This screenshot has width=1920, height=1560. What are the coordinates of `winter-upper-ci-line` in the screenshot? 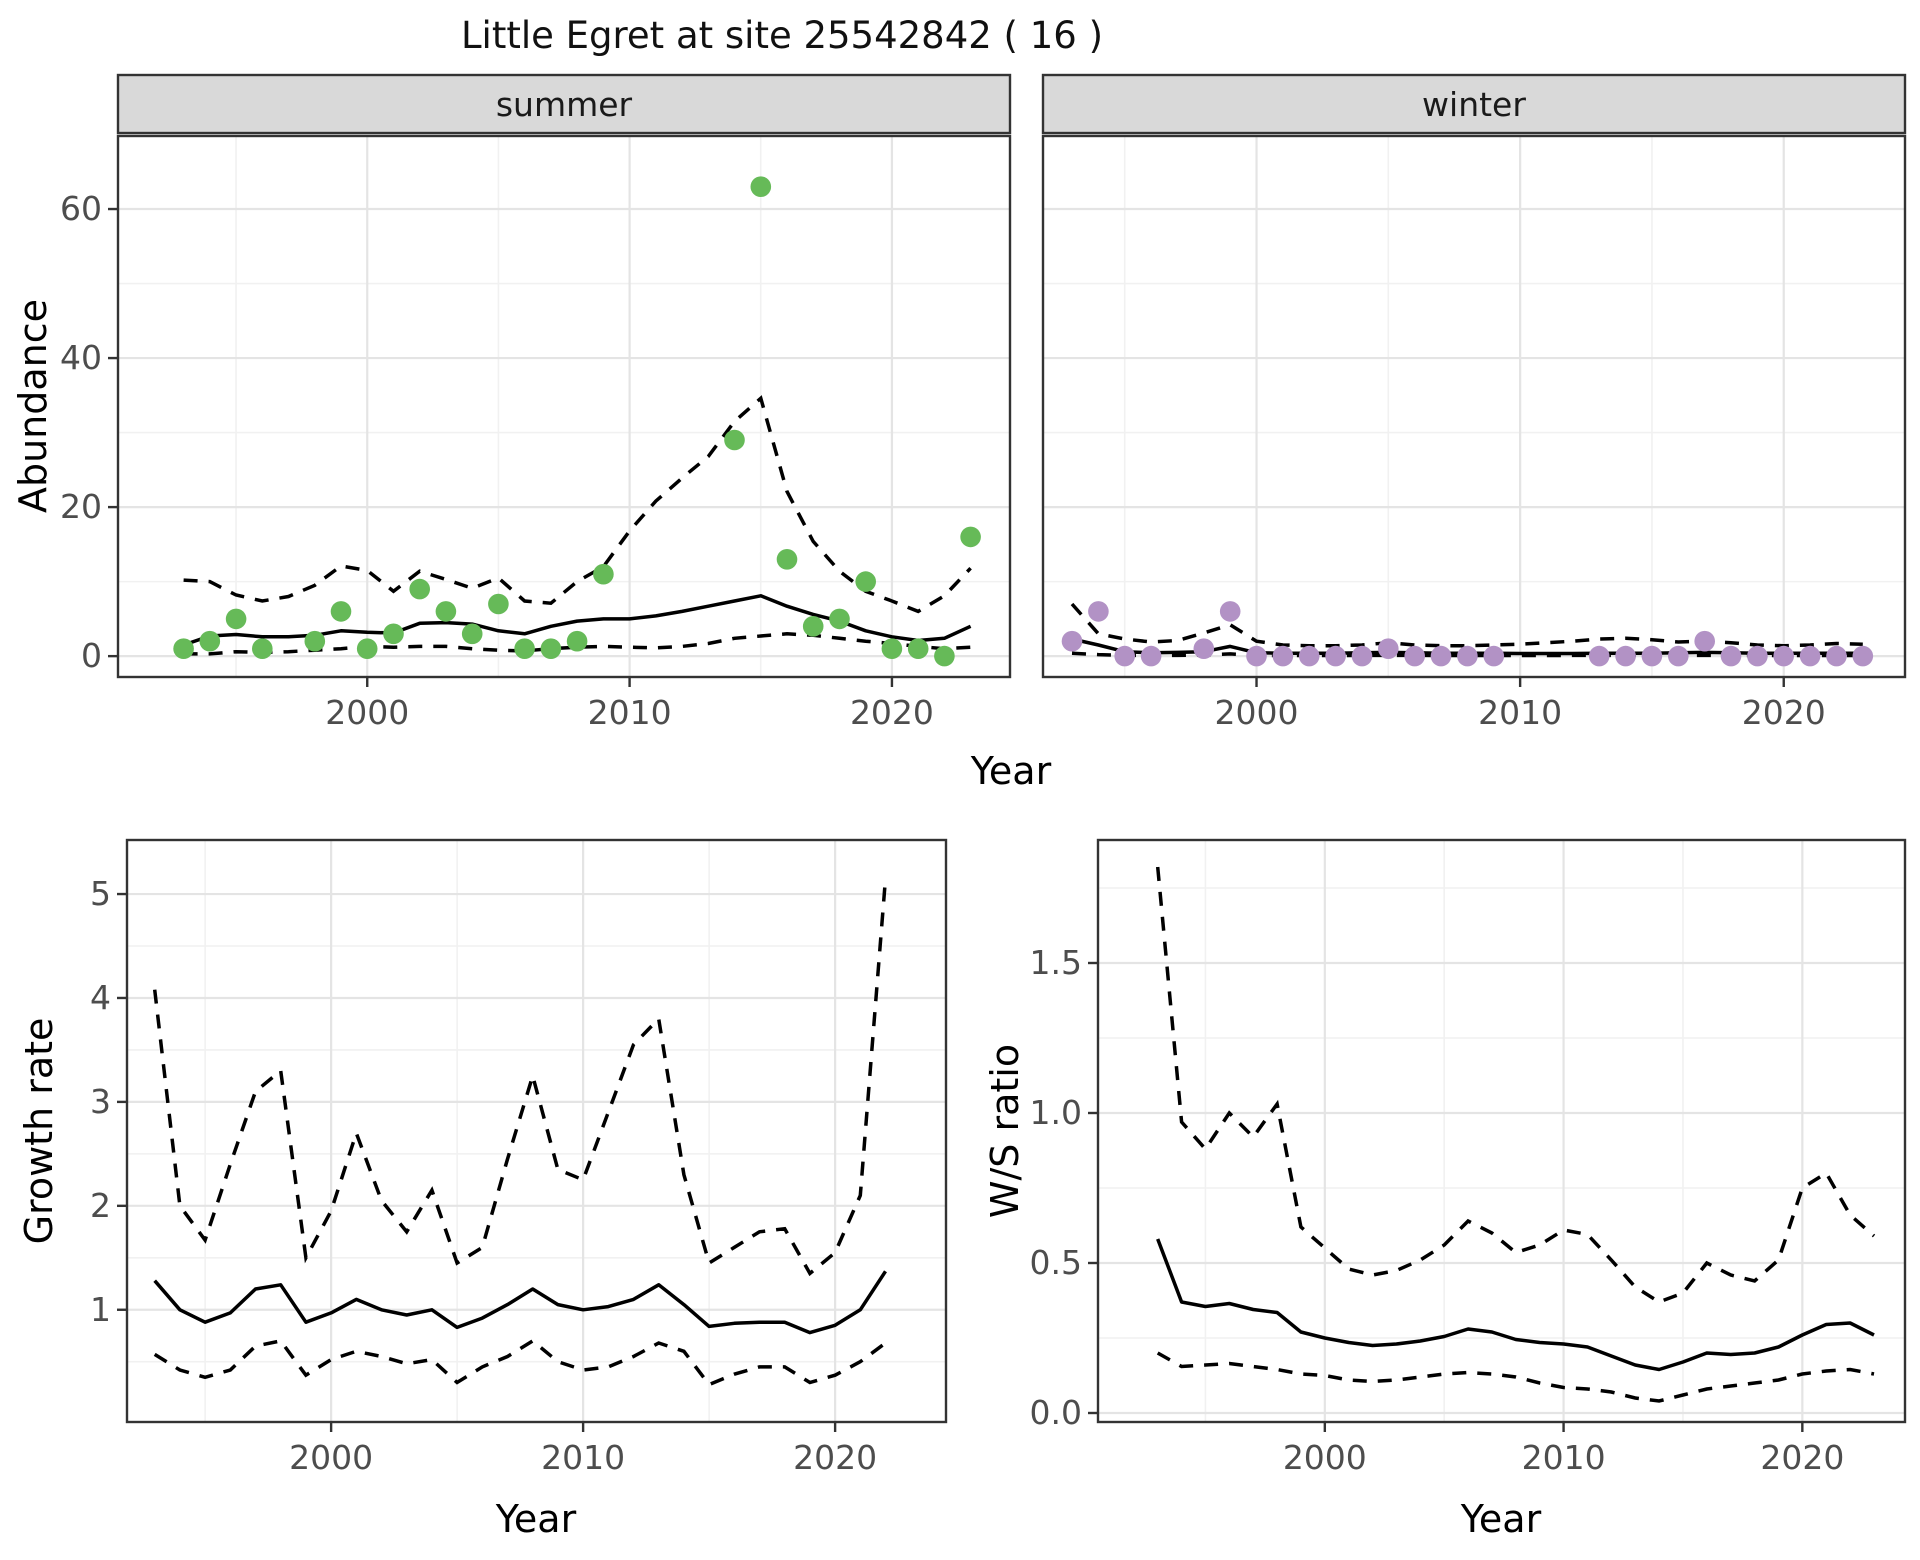 It's located at (1466, 625).